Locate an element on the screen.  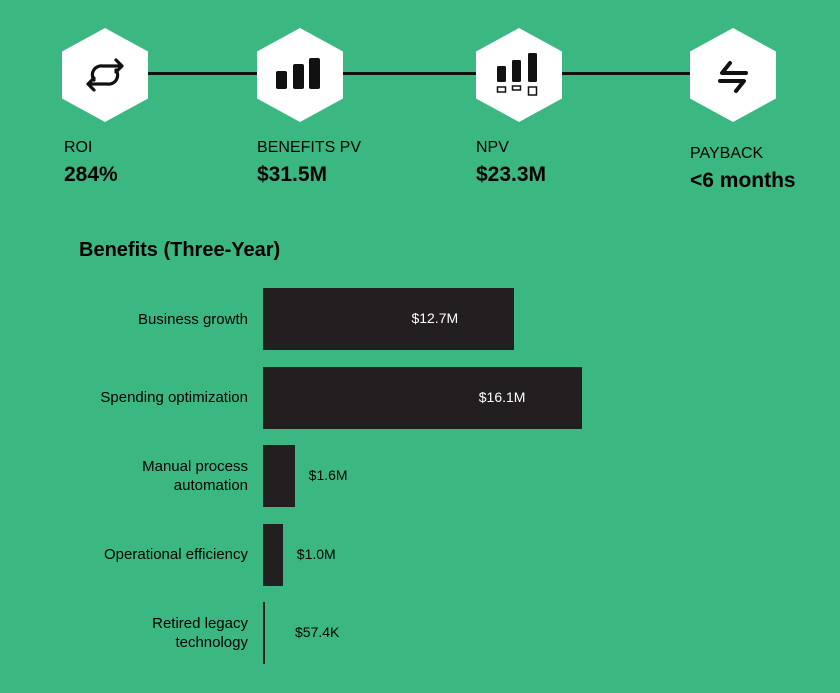
bar-chart-icon is located at coordinates (300, 75).